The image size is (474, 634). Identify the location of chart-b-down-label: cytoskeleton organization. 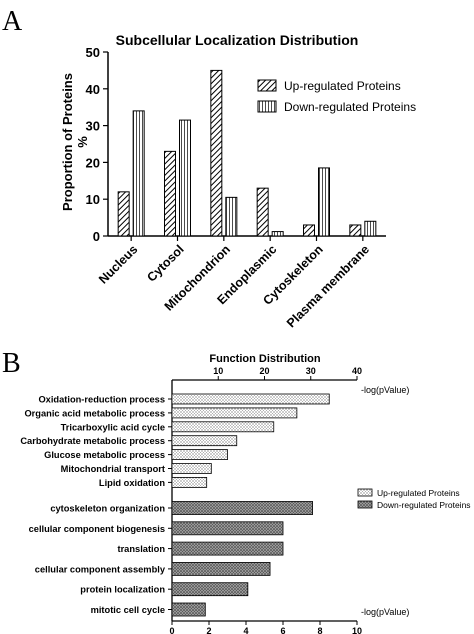
(107, 509).